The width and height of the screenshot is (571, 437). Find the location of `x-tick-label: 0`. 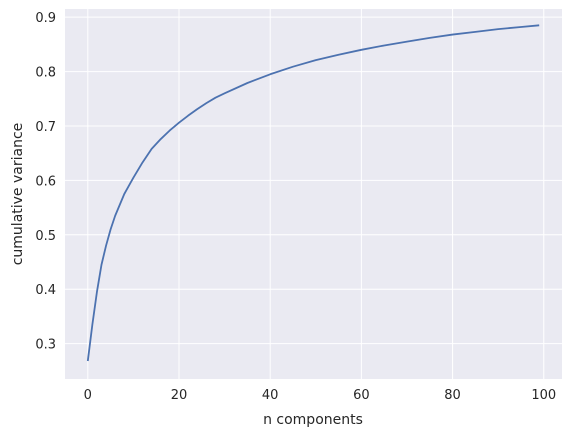

x-tick-label: 0 is located at coordinates (88, 395).